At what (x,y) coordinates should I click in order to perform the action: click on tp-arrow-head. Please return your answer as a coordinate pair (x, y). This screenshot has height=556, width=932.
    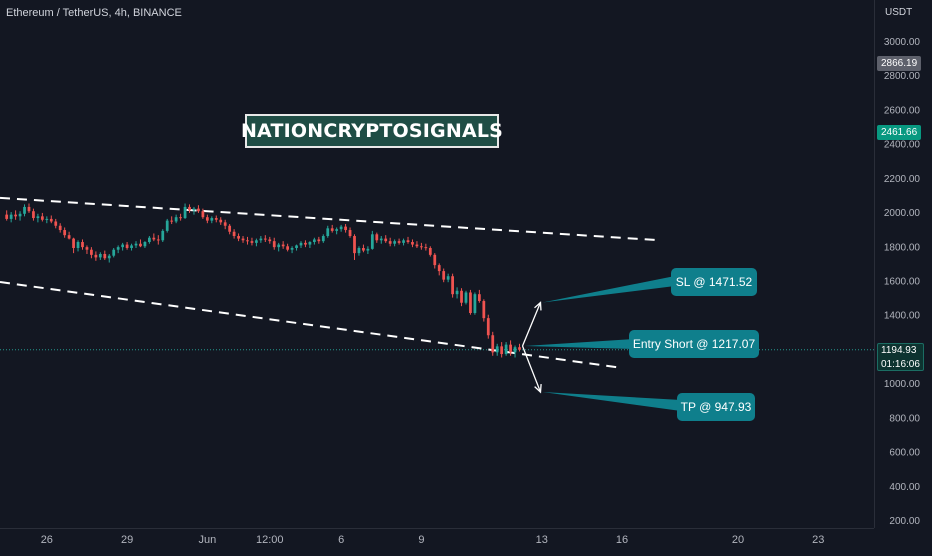
    Looking at the image, I should click on (538, 389).